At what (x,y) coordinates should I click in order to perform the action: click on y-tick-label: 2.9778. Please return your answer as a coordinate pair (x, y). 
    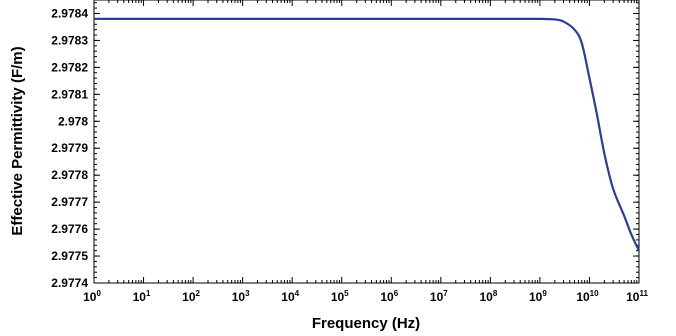
    Looking at the image, I should click on (69, 175).